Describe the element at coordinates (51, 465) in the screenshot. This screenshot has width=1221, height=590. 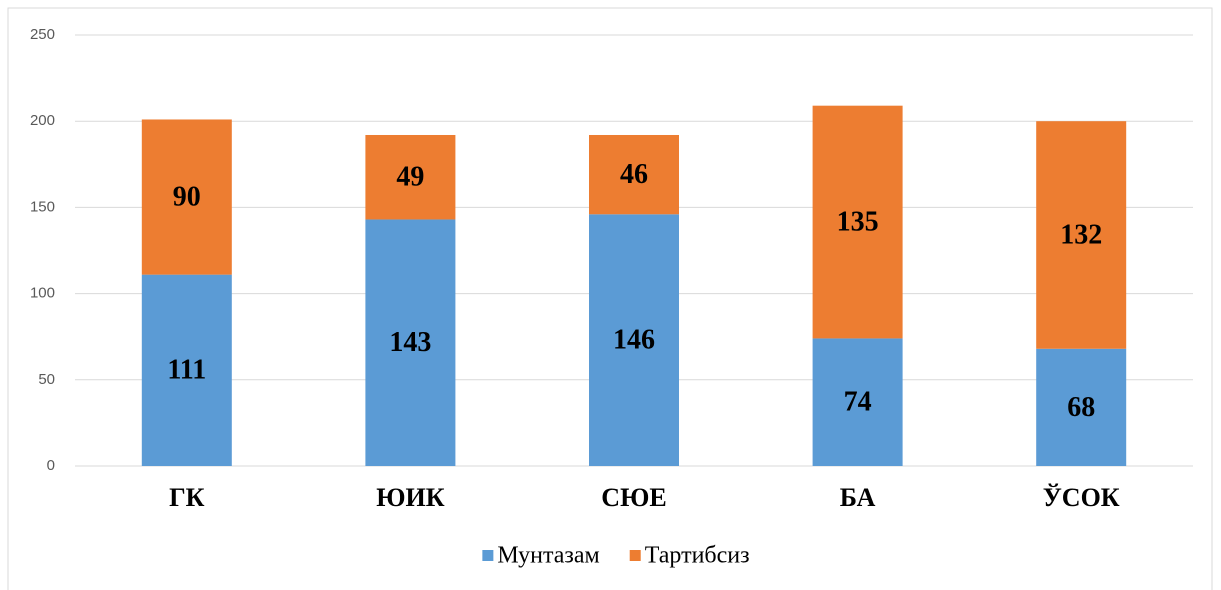
I see `y-tick-label: 0` at that location.